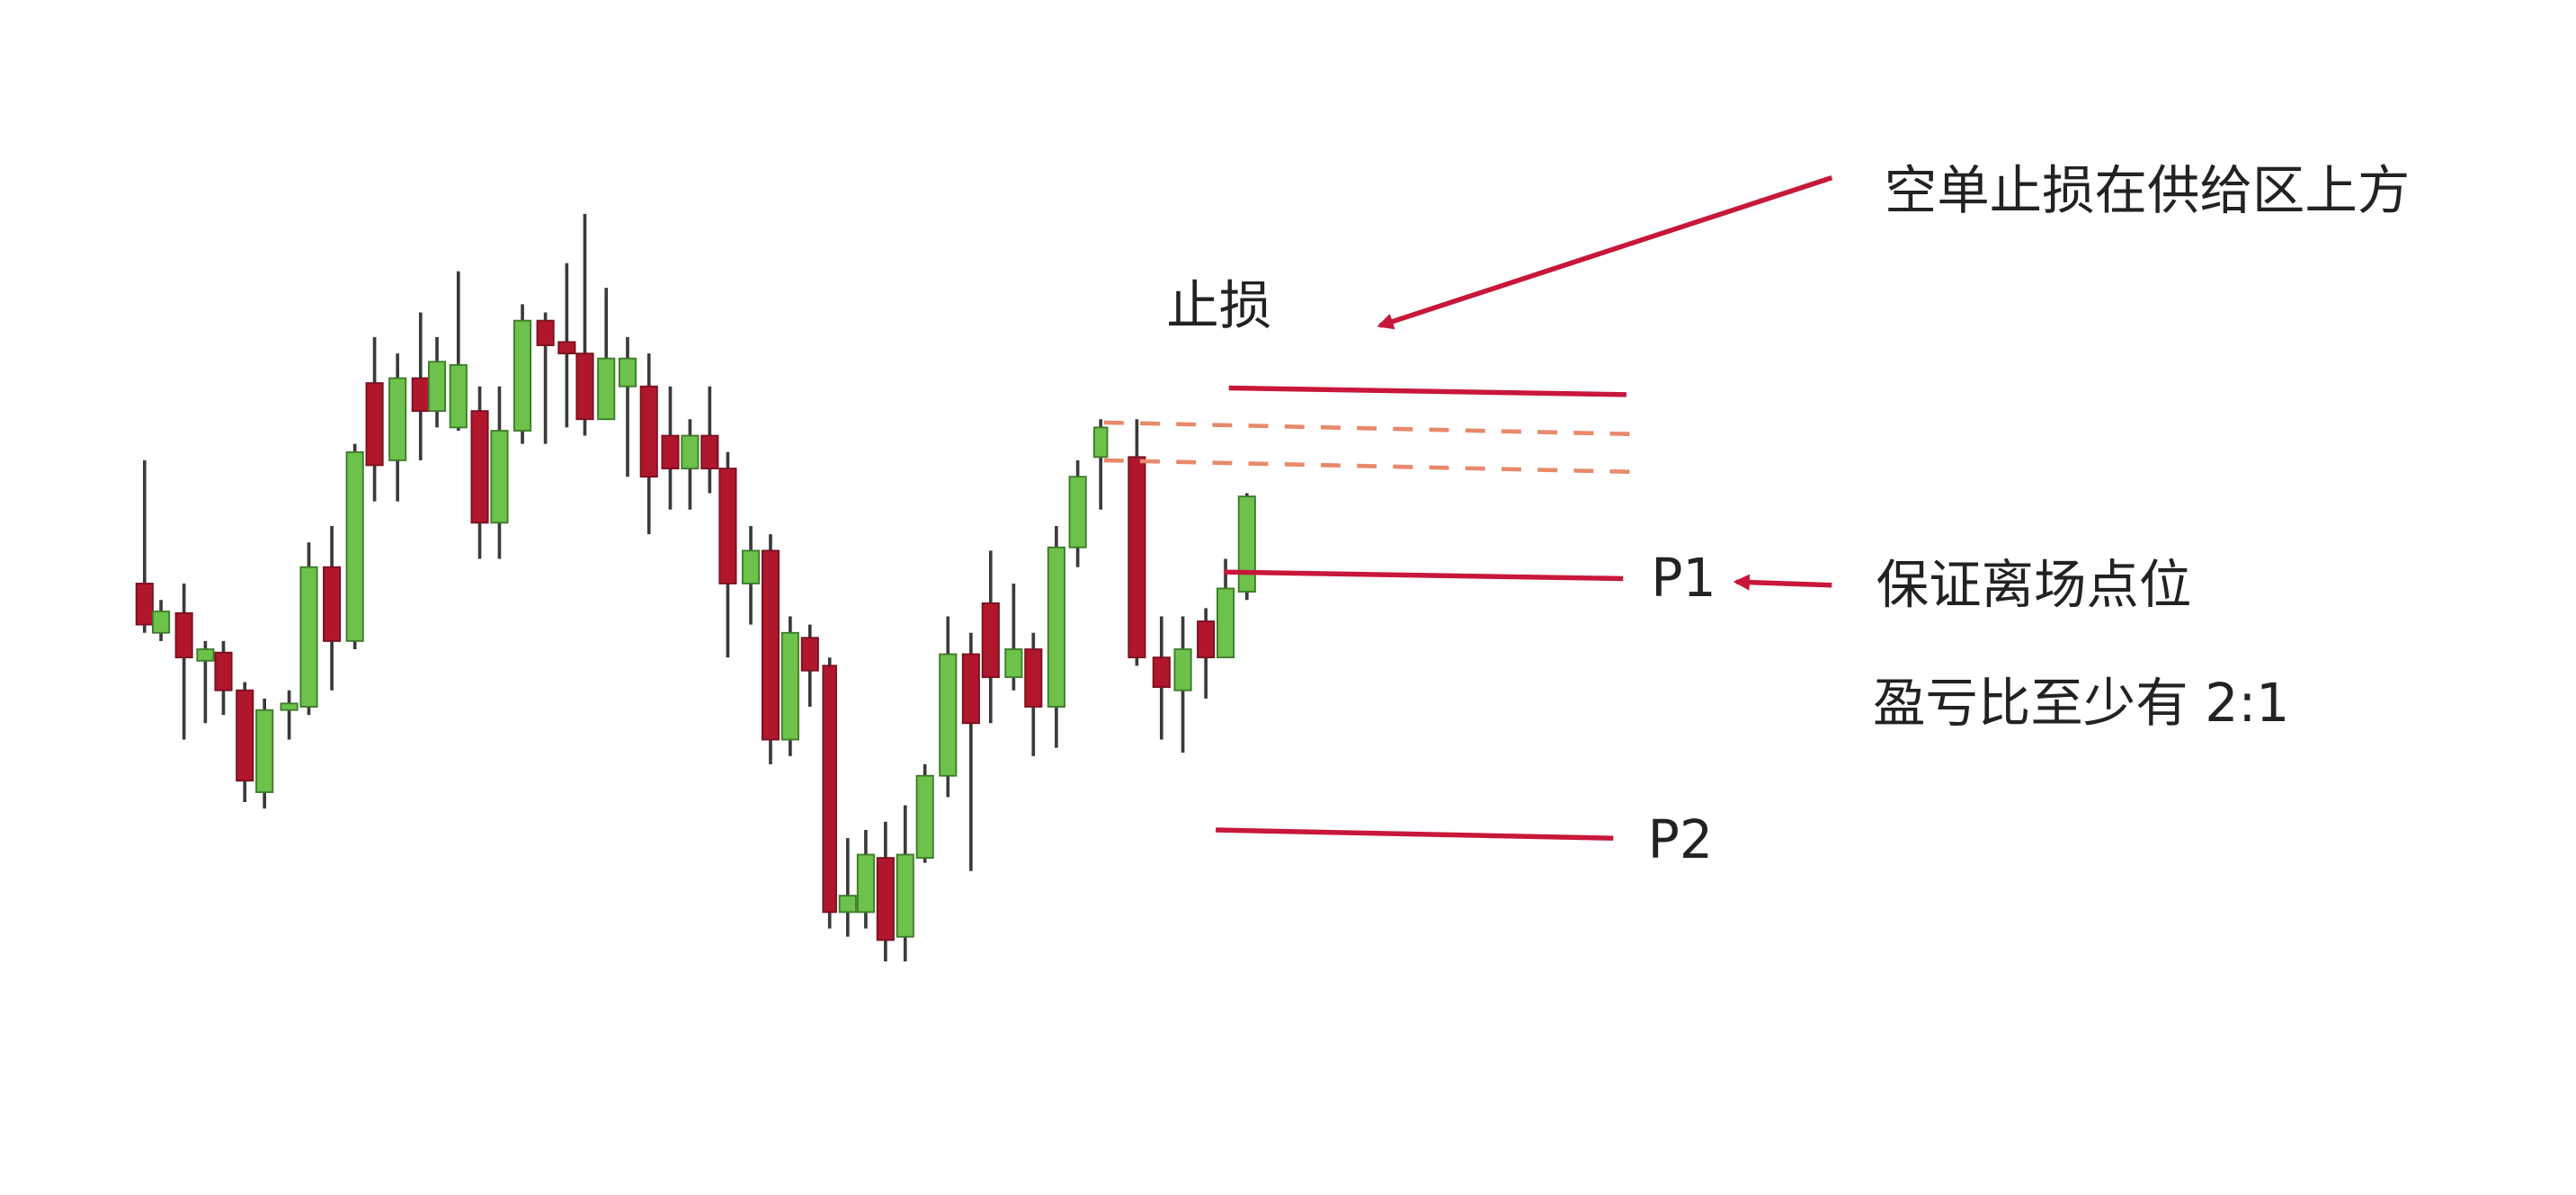 Image resolution: width=2576 pixels, height=1195 pixels. Describe the element at coordinates (1684, 578) in the screenshot. I see `p1-label: P1` at that location.